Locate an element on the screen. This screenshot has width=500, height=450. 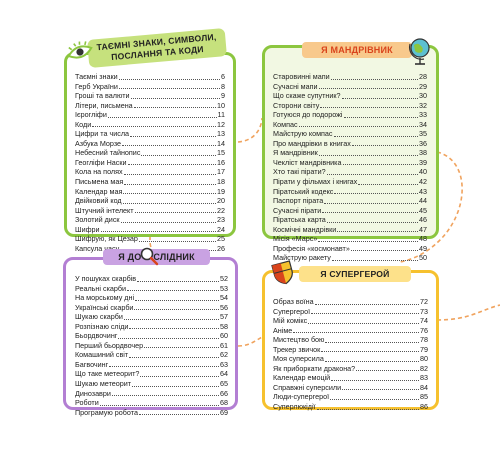
toc-entry-title: Місія «Марс» is located at coordinates (295, 239).